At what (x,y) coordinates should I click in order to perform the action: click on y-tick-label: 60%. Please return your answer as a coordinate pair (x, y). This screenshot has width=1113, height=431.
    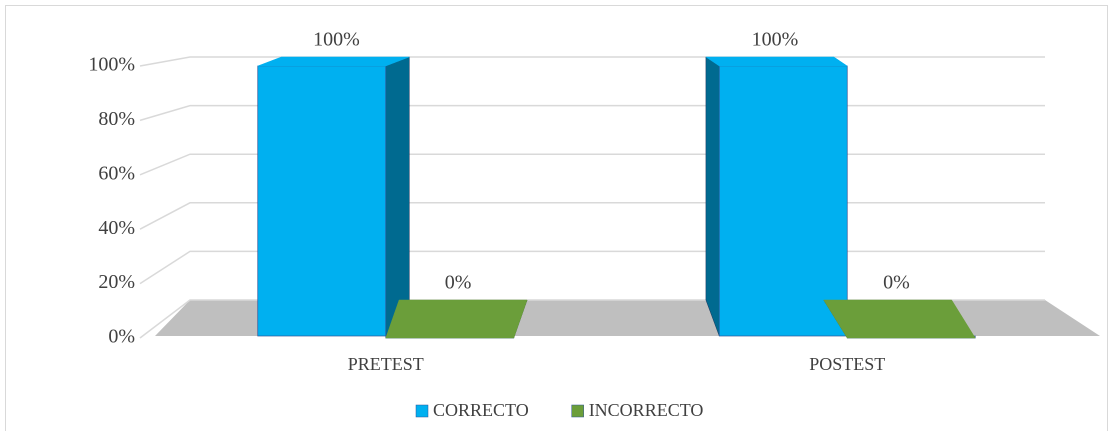
    Looking at the image, I should click on (116, 173).